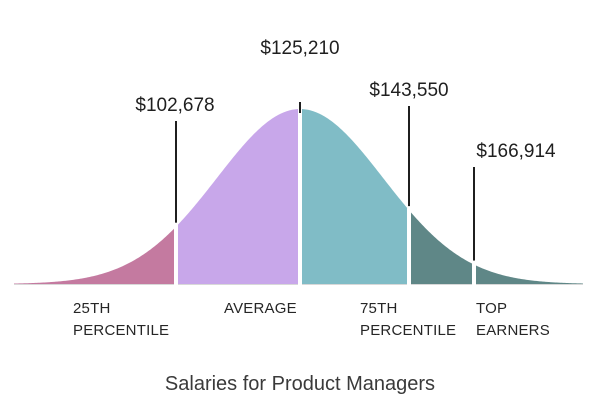 The image size is (600, 418). I want to click on category-label: TOP EARNERS, so click(513, 319).